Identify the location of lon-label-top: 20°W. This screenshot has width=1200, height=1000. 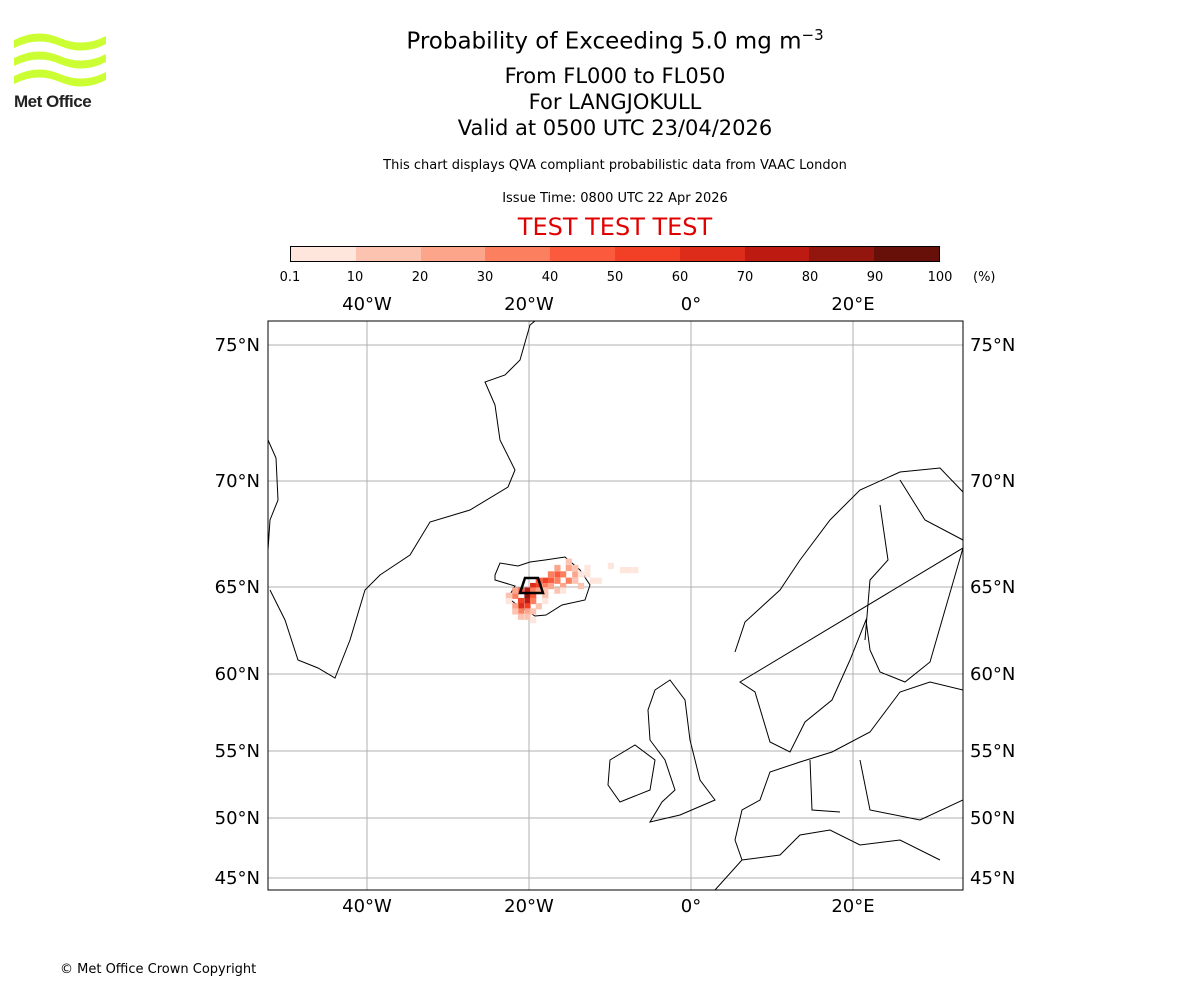
(529, 304).